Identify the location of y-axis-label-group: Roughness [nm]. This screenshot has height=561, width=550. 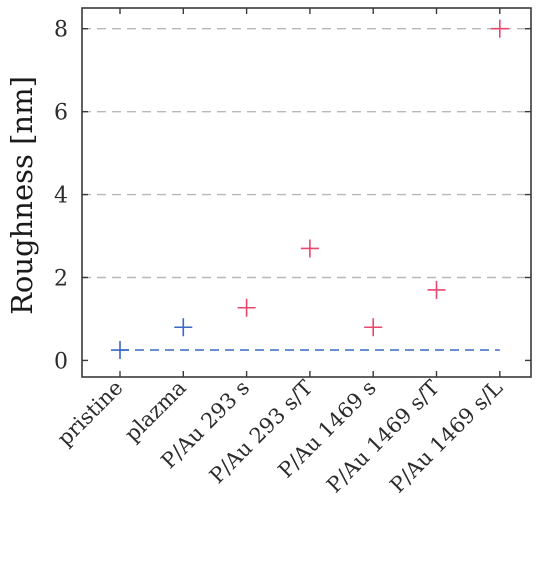
(22, 195).